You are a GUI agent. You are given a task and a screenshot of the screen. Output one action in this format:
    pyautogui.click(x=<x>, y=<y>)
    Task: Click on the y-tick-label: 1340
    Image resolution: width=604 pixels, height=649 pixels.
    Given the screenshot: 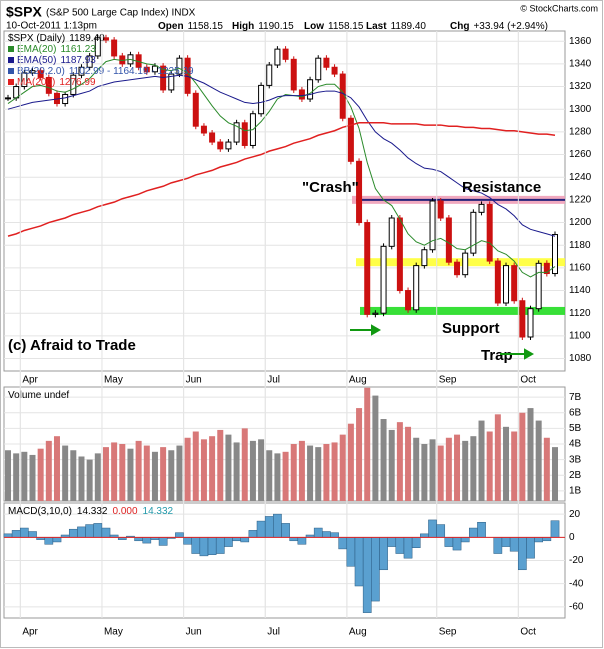 What is the action you would take?
    pyautogui.click(x=580, y=64)
    